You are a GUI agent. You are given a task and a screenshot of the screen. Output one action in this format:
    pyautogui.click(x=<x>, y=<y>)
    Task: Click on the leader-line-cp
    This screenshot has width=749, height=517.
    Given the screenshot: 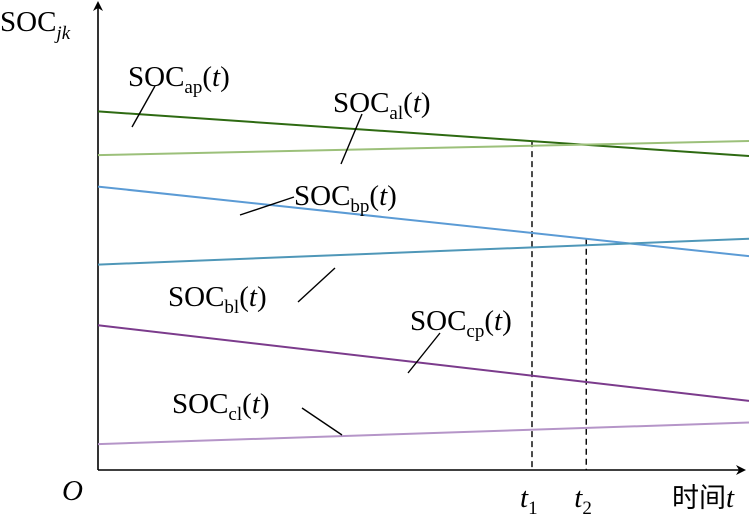 What is the action you would take?
    pyautogui.click(x=424, y=353)
    